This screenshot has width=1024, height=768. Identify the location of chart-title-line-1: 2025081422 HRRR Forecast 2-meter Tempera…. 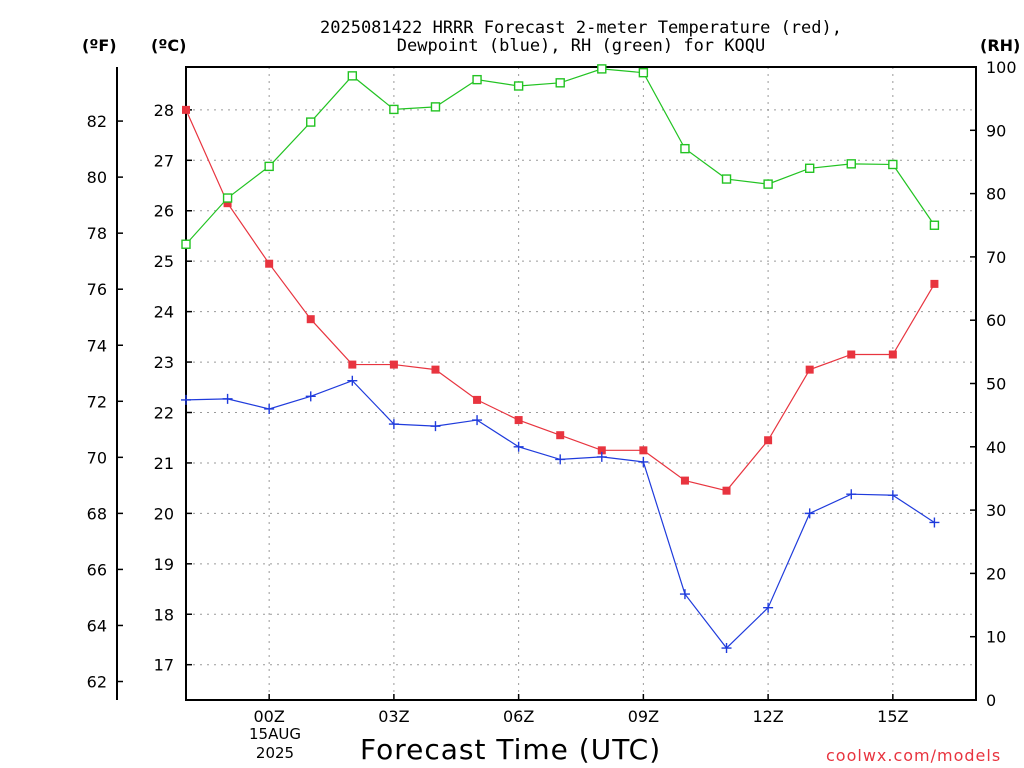
(581, 28).